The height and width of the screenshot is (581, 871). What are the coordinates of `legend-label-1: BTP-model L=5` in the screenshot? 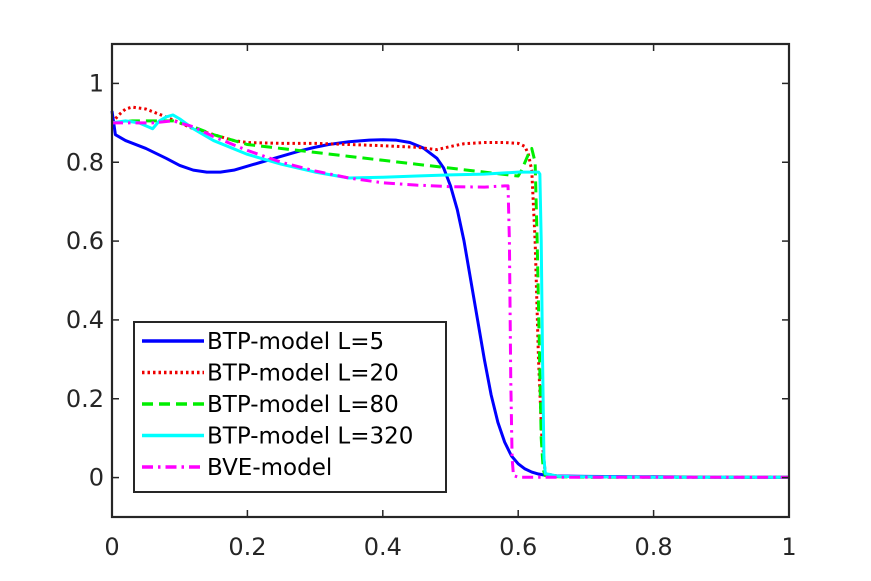 It's located at (295, 342).